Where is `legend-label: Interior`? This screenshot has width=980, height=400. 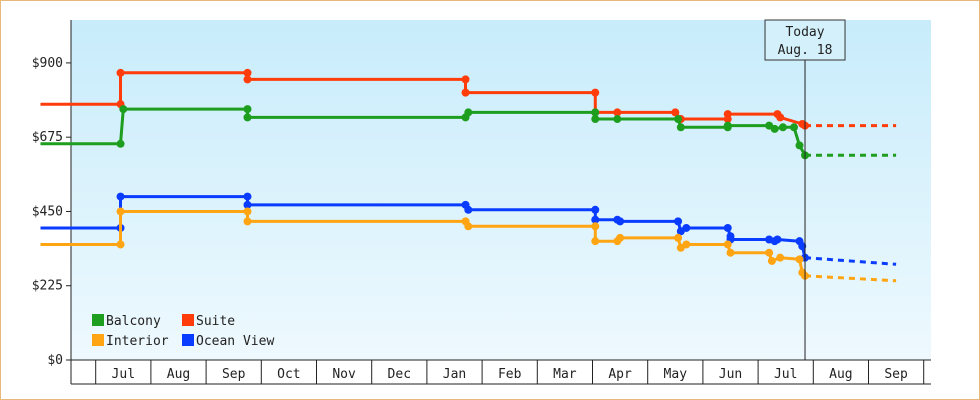 legend-label: Interior is located at coordinates (137, 341).